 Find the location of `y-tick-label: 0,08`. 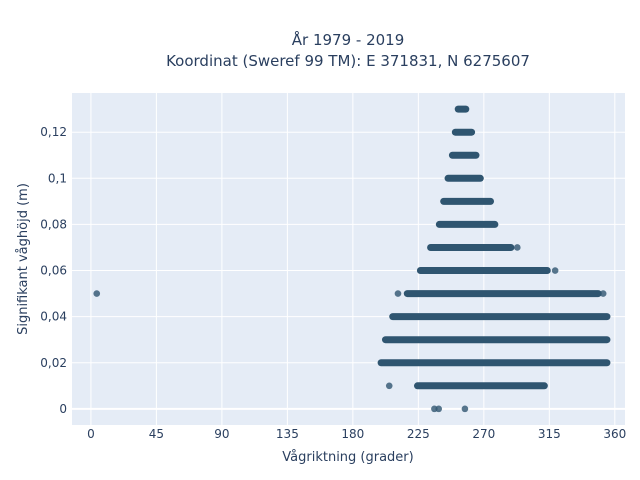

y-tick-label: 0,08 is located at coordinates (53, 224).